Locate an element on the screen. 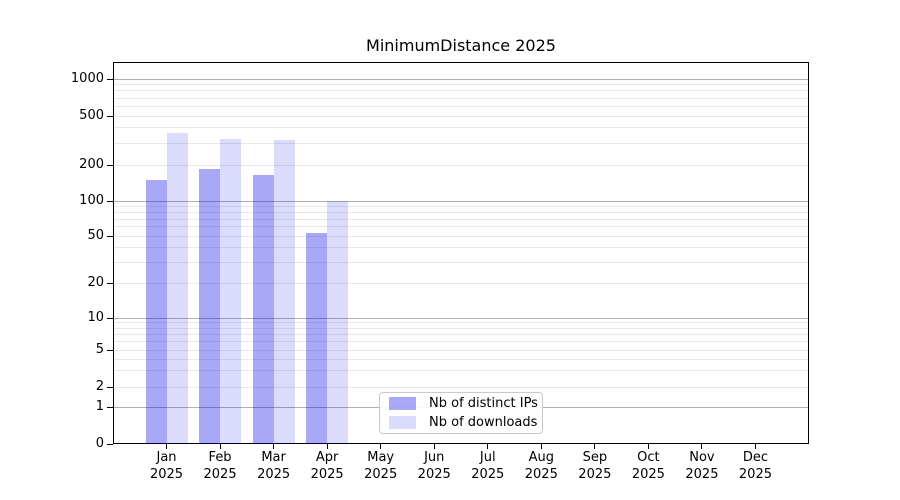  bar-mar-downloads is located at coordinates (284, 291).